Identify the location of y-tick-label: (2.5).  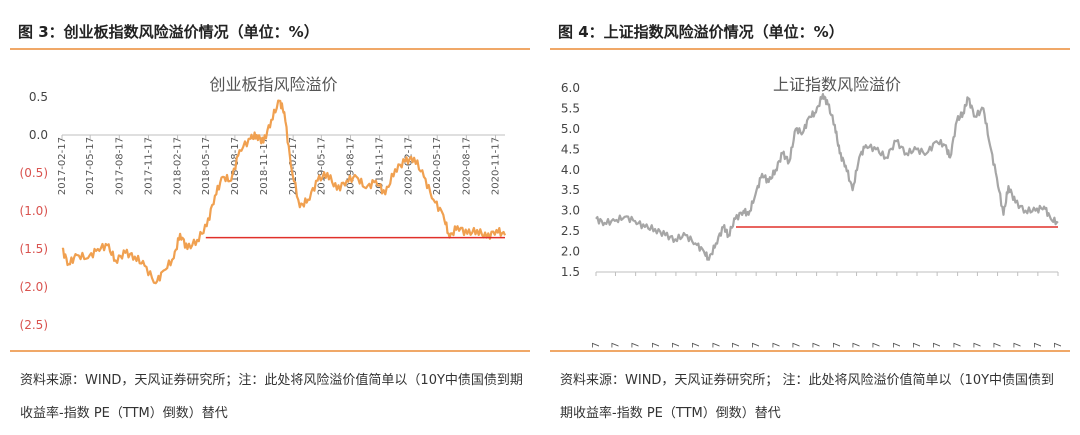
(34, 325).